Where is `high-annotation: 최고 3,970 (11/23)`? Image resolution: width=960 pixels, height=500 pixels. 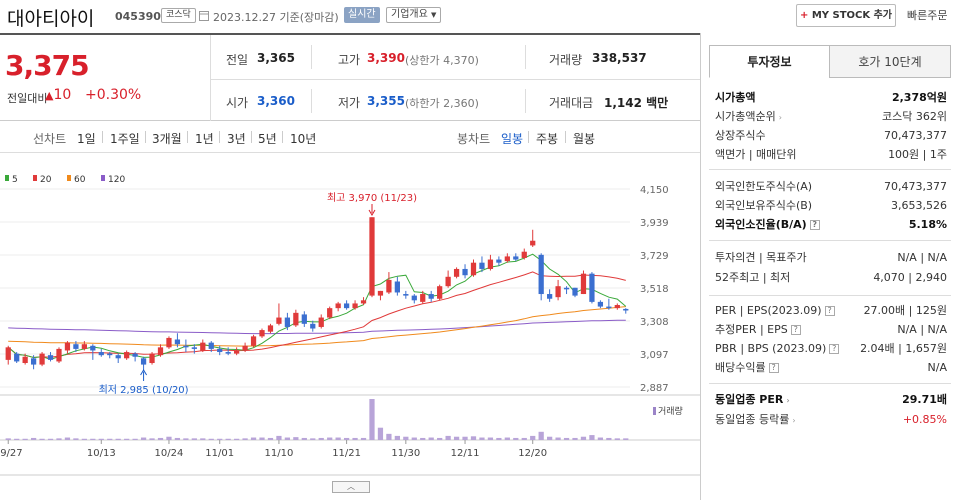
high-annotation: 최고 3,970 (11/23) is located at coordinates (372, 198).